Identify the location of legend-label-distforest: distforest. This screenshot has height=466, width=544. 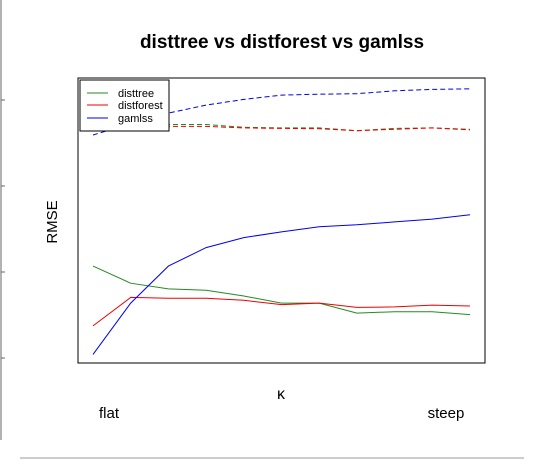
(140, 106).